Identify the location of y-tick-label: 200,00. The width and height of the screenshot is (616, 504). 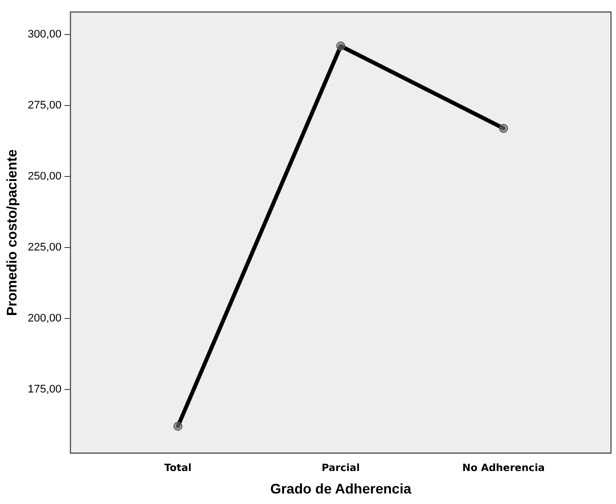
(45, 318).